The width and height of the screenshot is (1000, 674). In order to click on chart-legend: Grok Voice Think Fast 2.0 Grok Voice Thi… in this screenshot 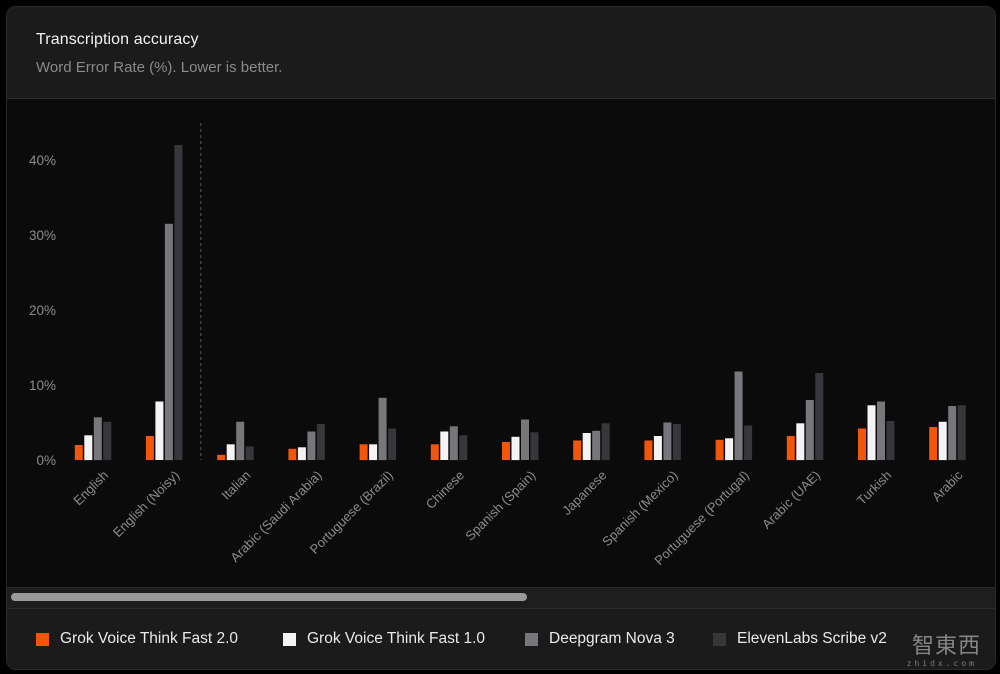, I will do `click(501, 638)`.